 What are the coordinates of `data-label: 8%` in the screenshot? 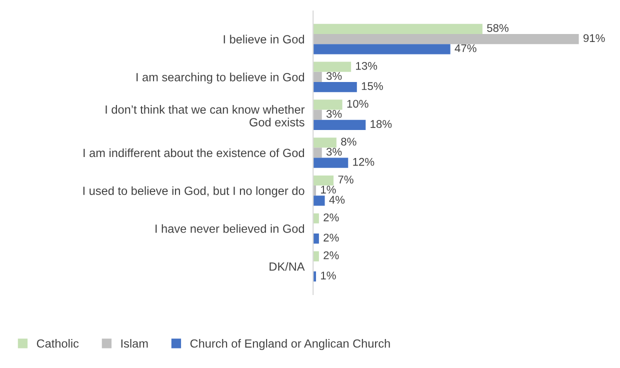 It's located at (348, 142).